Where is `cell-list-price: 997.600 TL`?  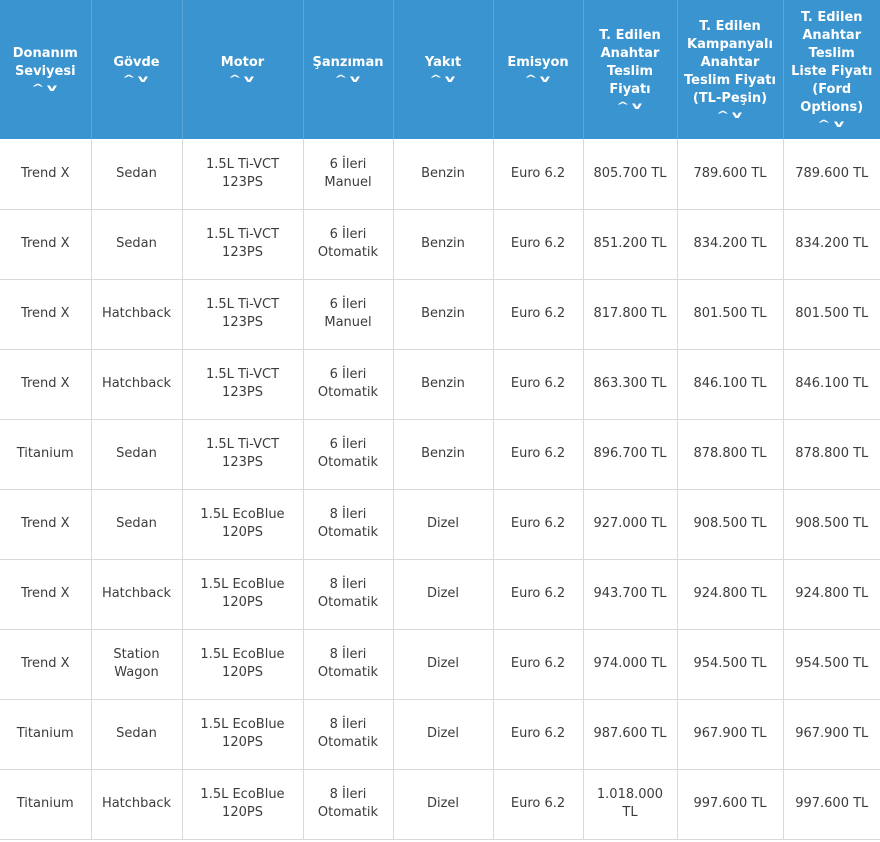
cell-list-price: 997.600 TL is located at coordinates (831, 804).